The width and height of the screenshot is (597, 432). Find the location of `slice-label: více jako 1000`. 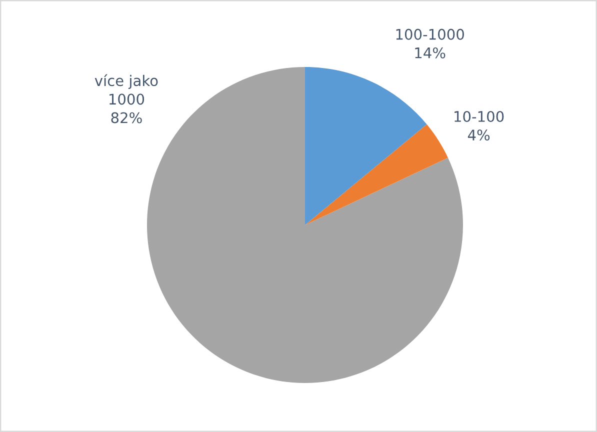

slice-label: více jako 1000 is located at coordinates (126, 89).